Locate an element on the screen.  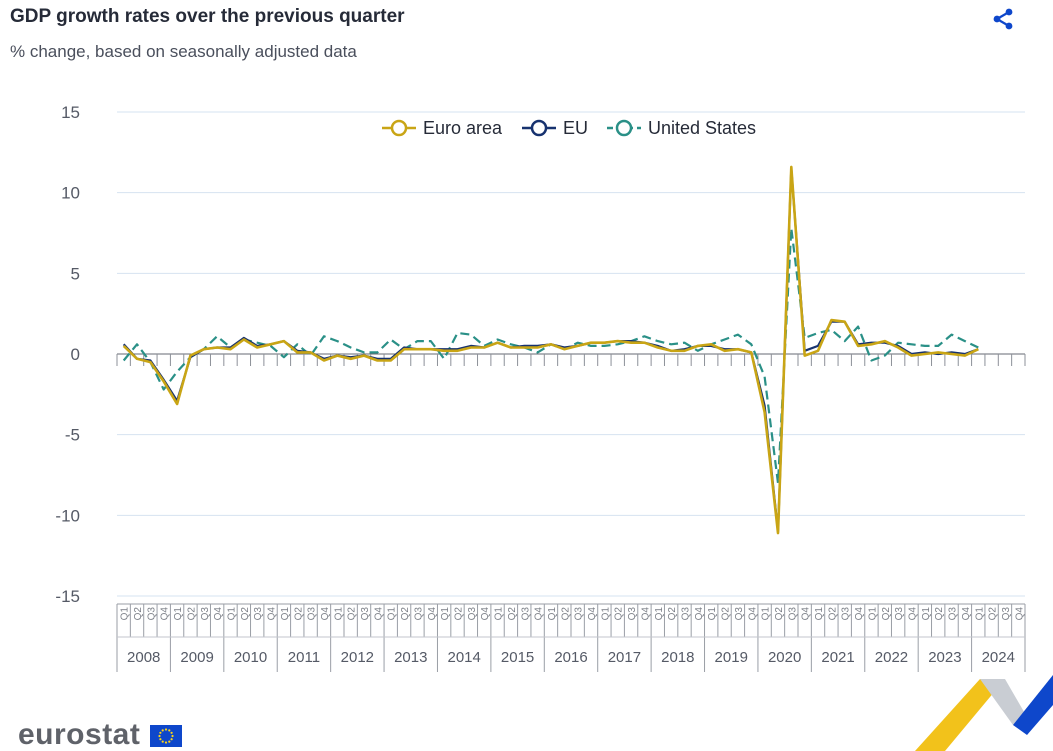
x-tick-label-year: 2008 is located at coordinates (143, 657).